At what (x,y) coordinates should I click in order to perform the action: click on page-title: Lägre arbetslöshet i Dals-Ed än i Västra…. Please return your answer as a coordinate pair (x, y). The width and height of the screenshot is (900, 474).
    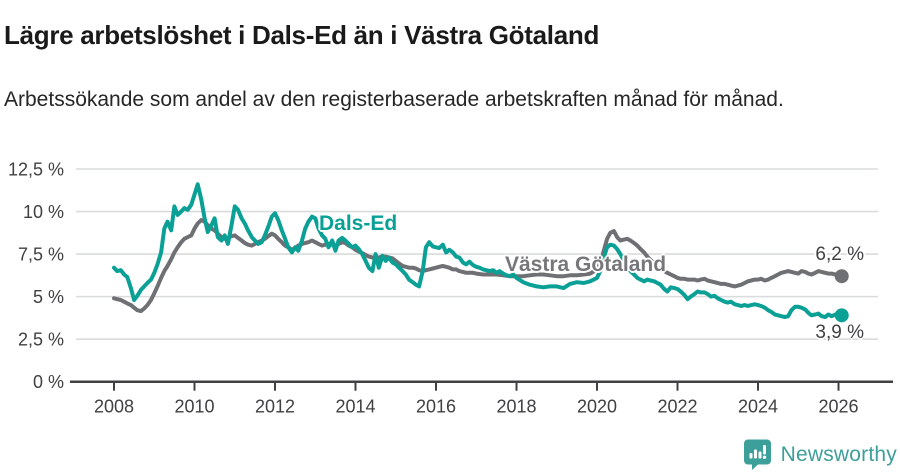
    Looking at the image, I should click on (302, 35).